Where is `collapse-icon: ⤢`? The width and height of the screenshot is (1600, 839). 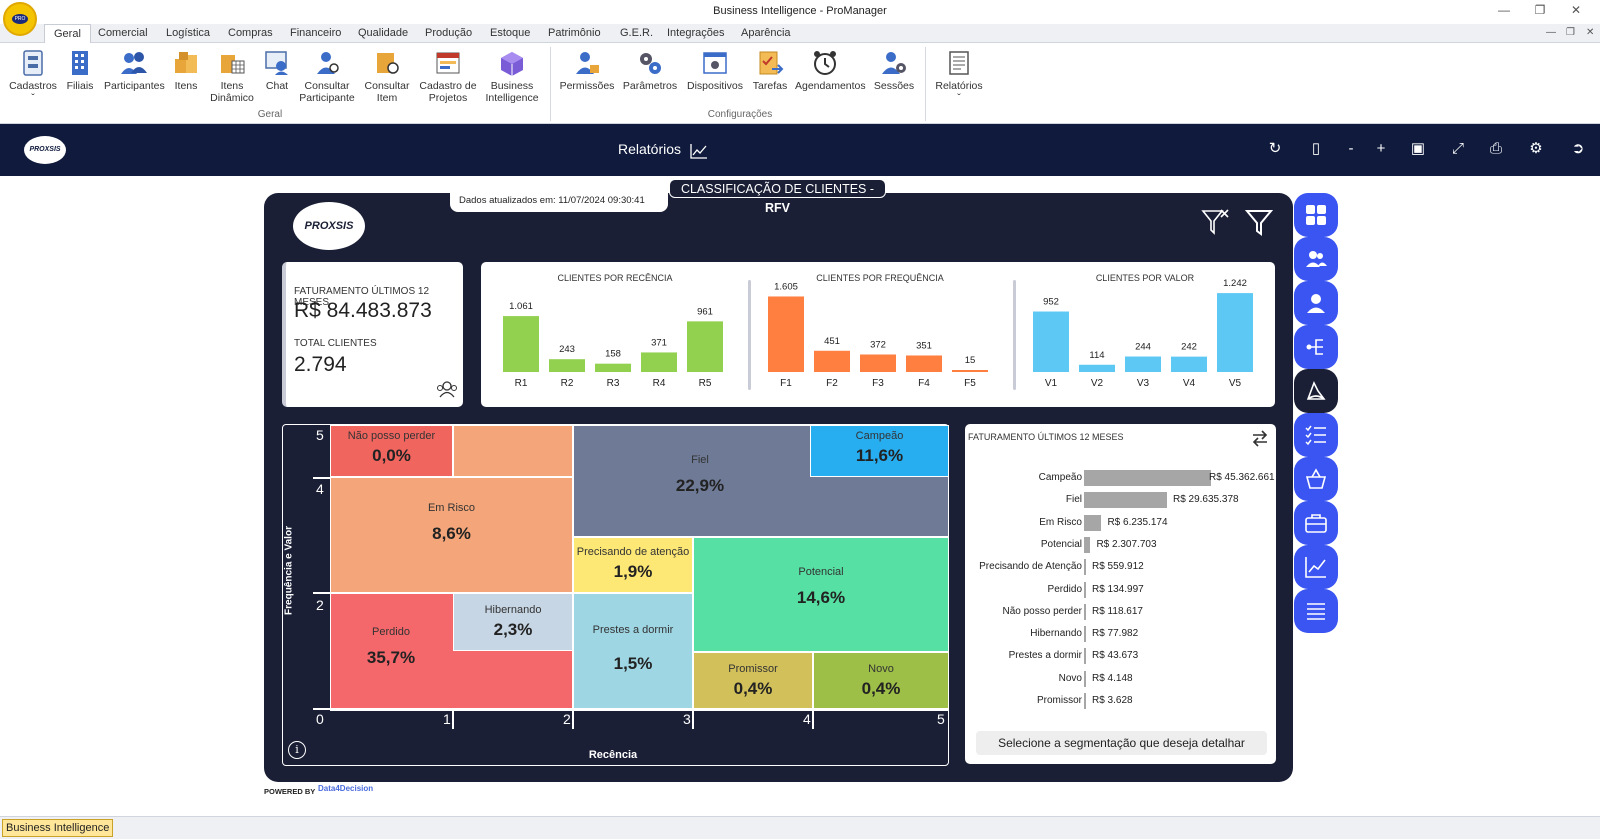 collapse-icon: ⤢ is located at coordinates (1457, 148).